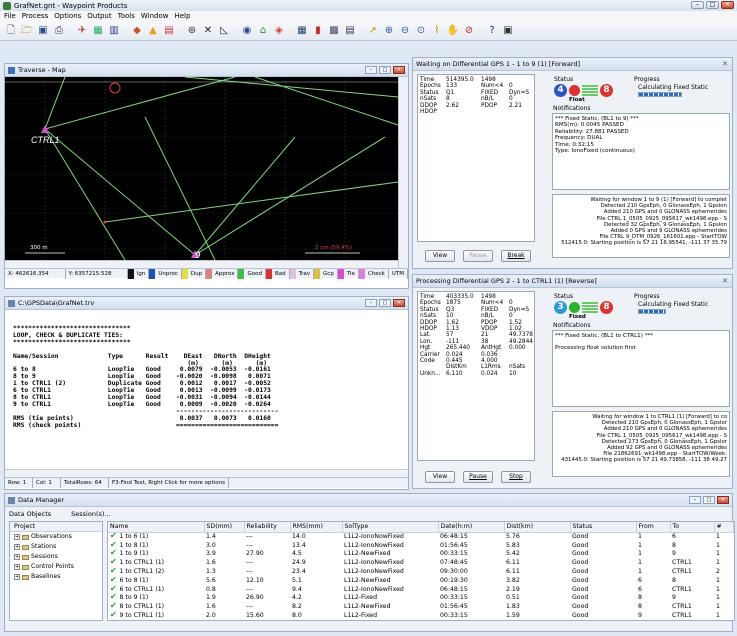 The height and width of the screenshot is (636, 737). Describe the element at coordinates (10, 16) in the screenshot. I see `menu-file: File` at that location.